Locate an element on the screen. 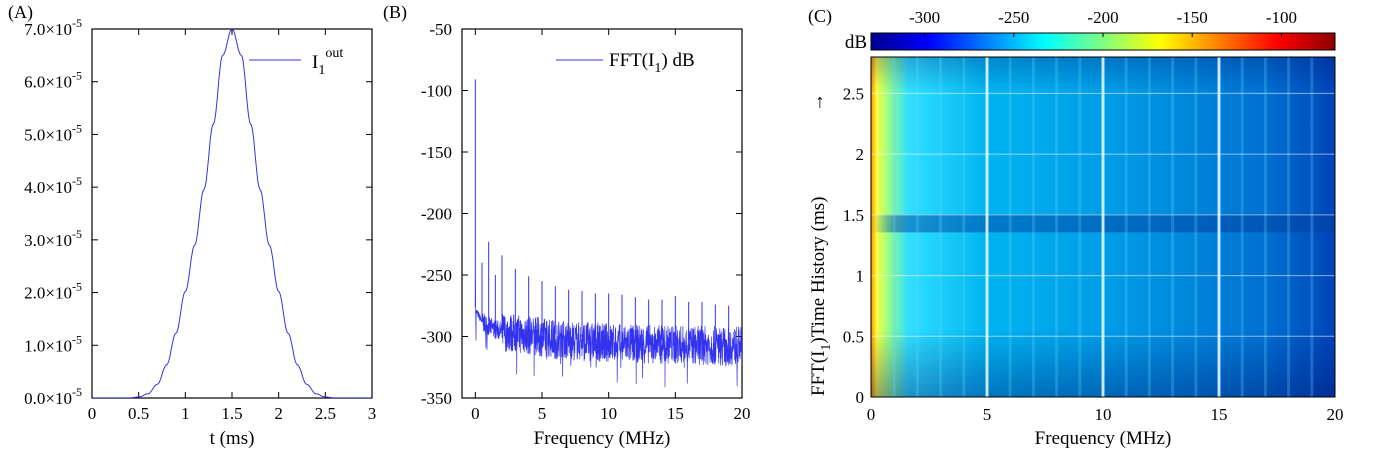 This screenshot has width=1374, height=463. legend-a-text: I1out is located at coordinates (327, 62).